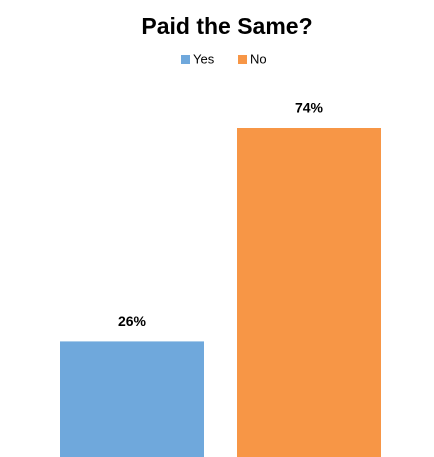  What do you see at coordinates (309, 108) in the screenshot?
I see `data-label: 74%` at bounding box center [309, 108].